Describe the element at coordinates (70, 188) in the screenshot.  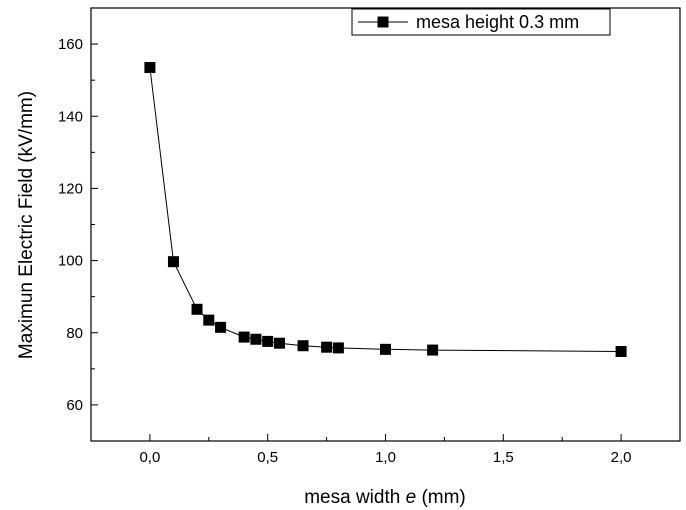
I see `y-tick-label: 120` at that location.